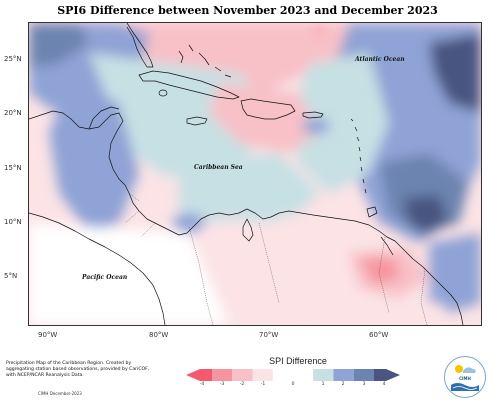 Image resolution: width=495 pixels, height=400 pixels. I want to click on credit-date: CIMH December-2023, so click(60, 393).